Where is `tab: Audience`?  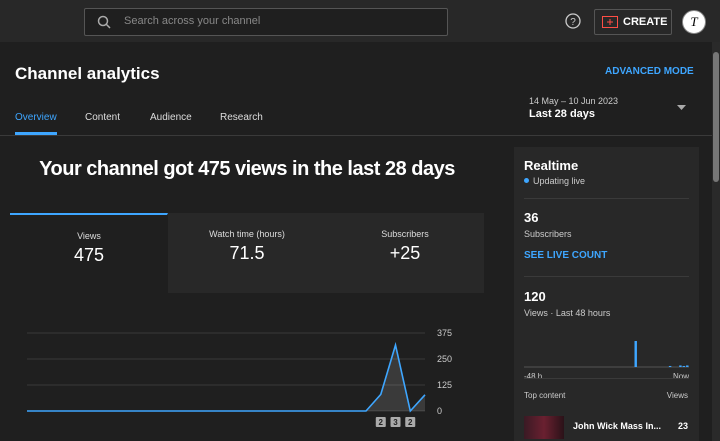
tab: Audience is located at coordinates (171, 117).